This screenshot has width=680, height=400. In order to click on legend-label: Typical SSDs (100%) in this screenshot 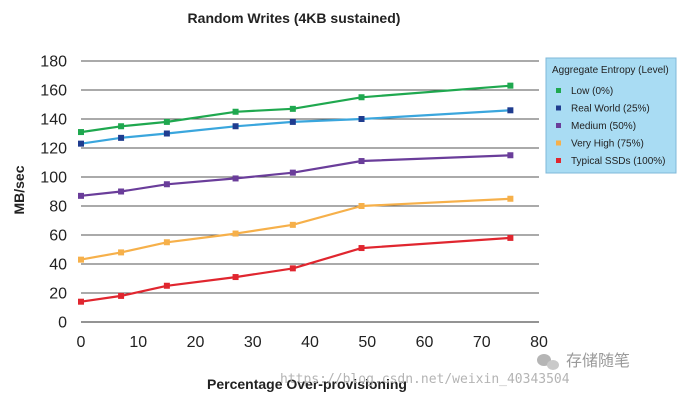, I will do `click(618, 161)`.